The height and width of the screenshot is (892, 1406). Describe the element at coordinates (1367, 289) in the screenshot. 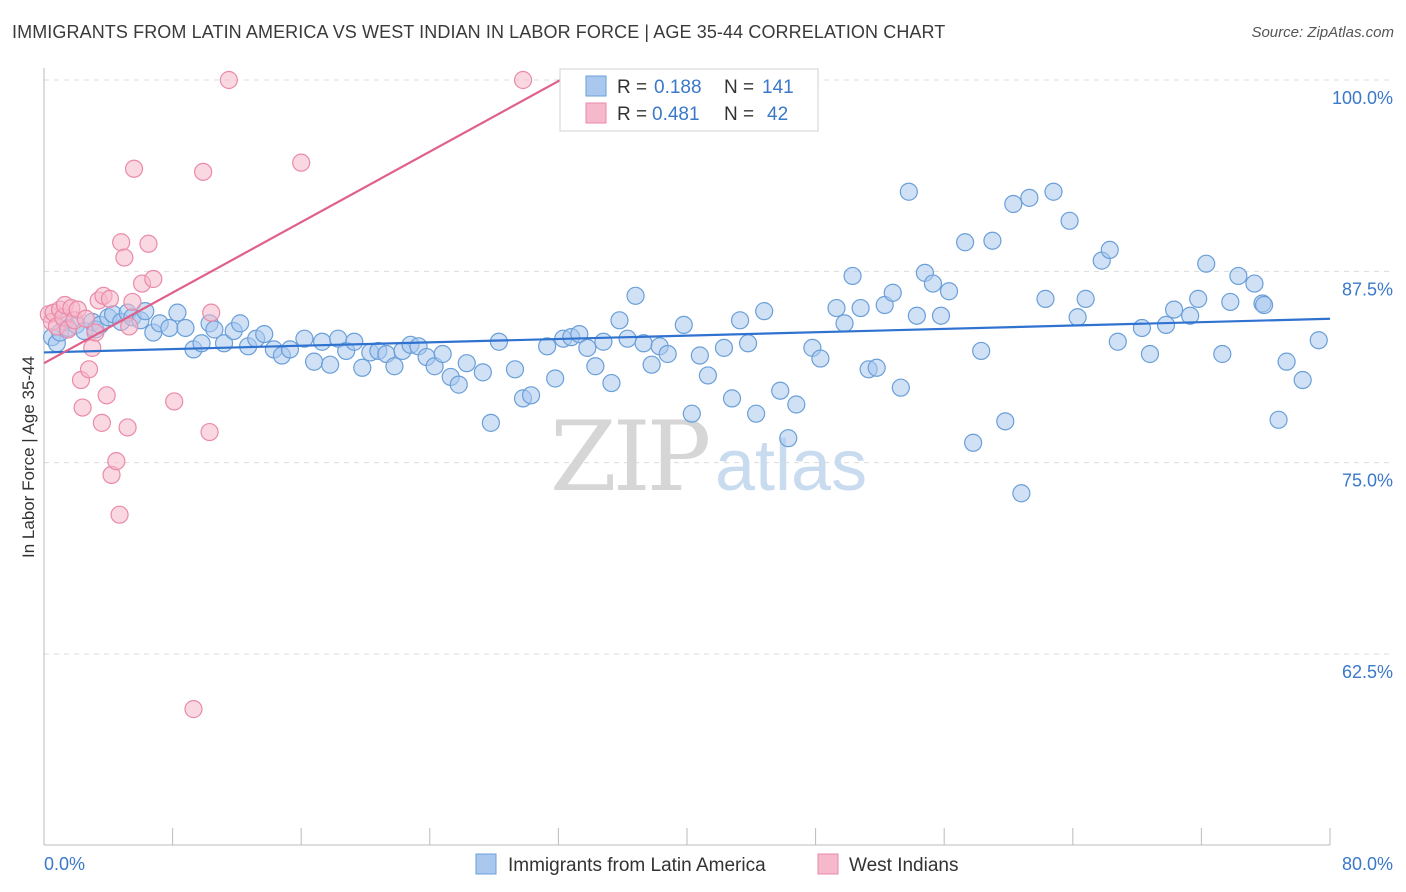

I see `y-tick-label: 87.5%` at that location.